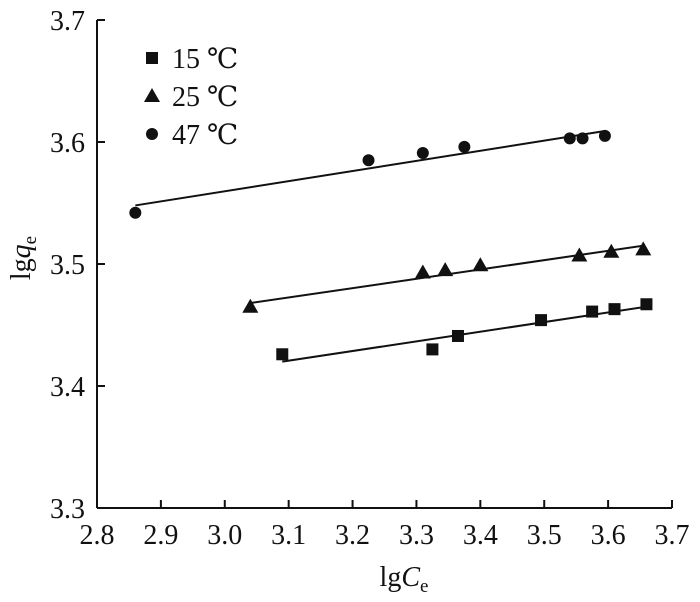  Describe the element at coordinates (205, 135) in the screenshot. I see `legend-label: 47 ℃` at that location.